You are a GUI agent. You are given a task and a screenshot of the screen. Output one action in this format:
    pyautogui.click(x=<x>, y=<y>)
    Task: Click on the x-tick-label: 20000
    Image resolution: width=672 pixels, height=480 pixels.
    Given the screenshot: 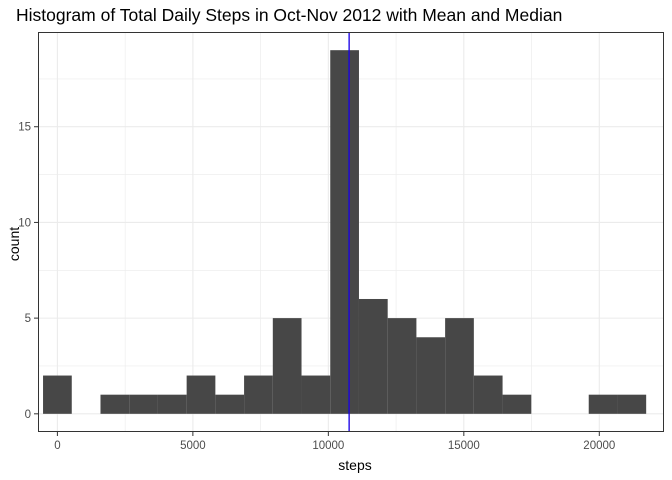 What is the action you would take?
    pyautogui.click(x=599, y=446)
    